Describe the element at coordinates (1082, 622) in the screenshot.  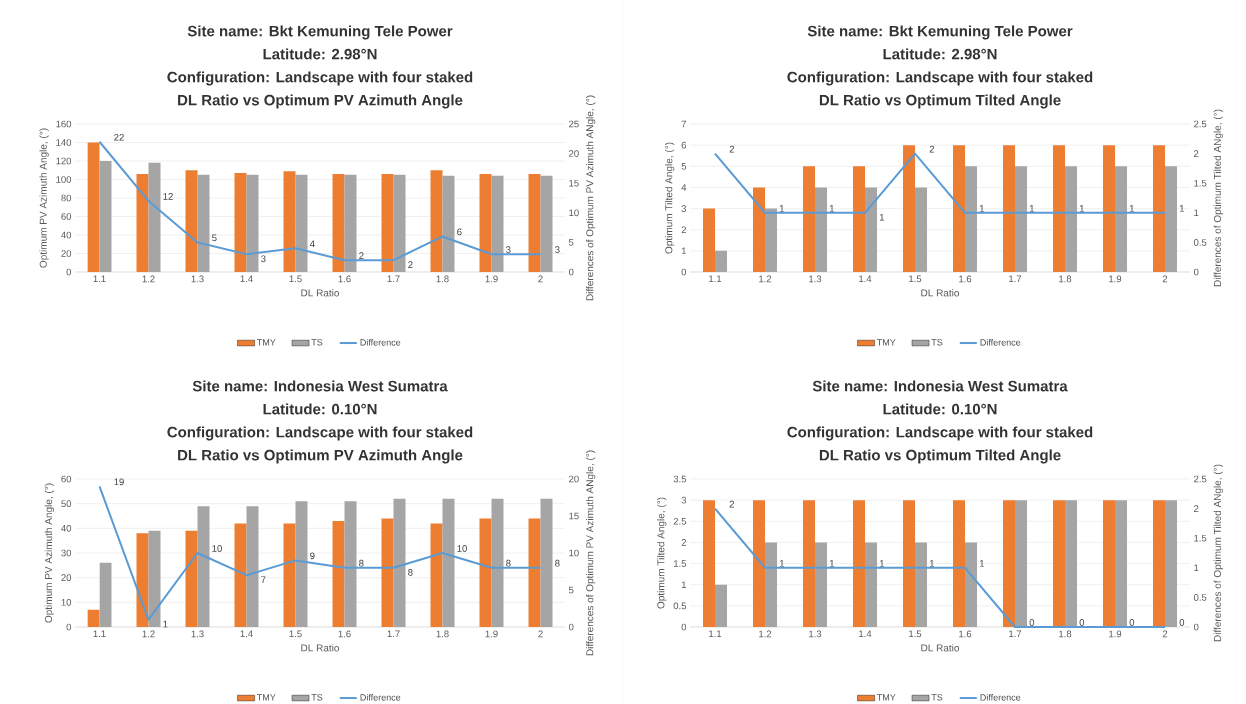
I see `data-label: 0` at that location.